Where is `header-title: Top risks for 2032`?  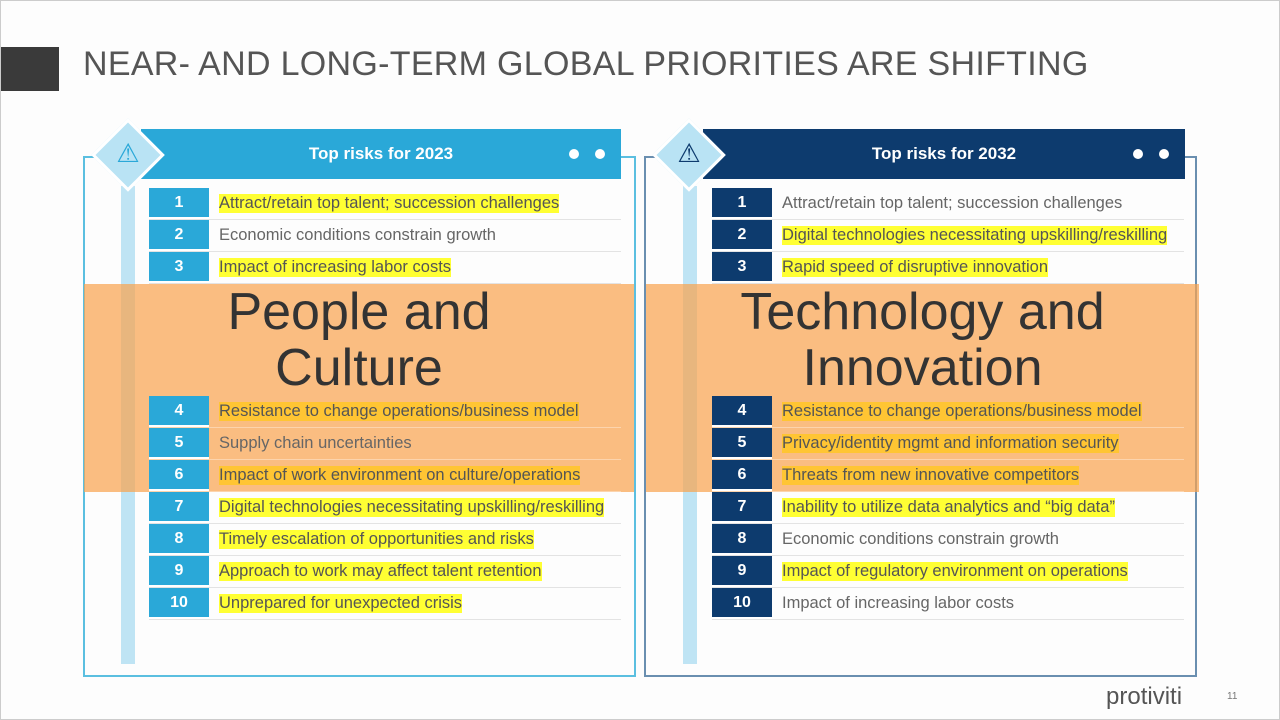
header-title: Top risks for 2032 is located at coordinates (944, 153).